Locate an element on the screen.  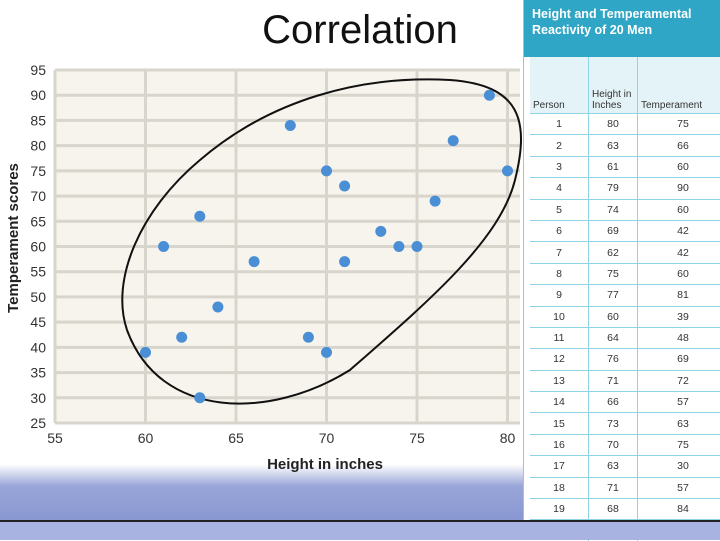
y-tick-label: 30 is located at coordinates (38, 398).